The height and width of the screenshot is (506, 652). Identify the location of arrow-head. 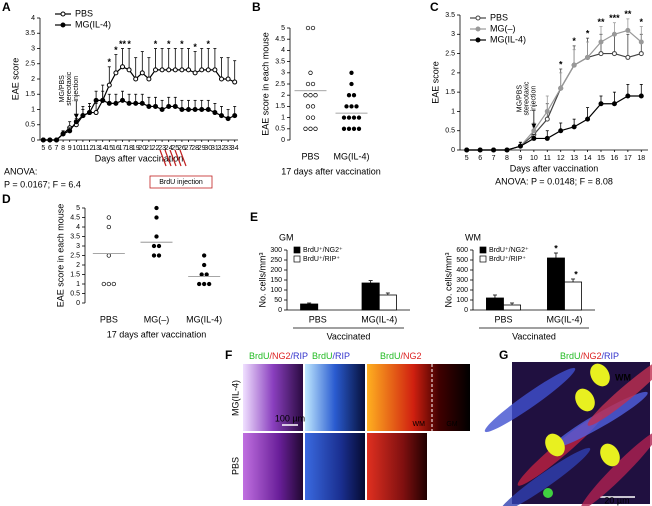
(534, 126).